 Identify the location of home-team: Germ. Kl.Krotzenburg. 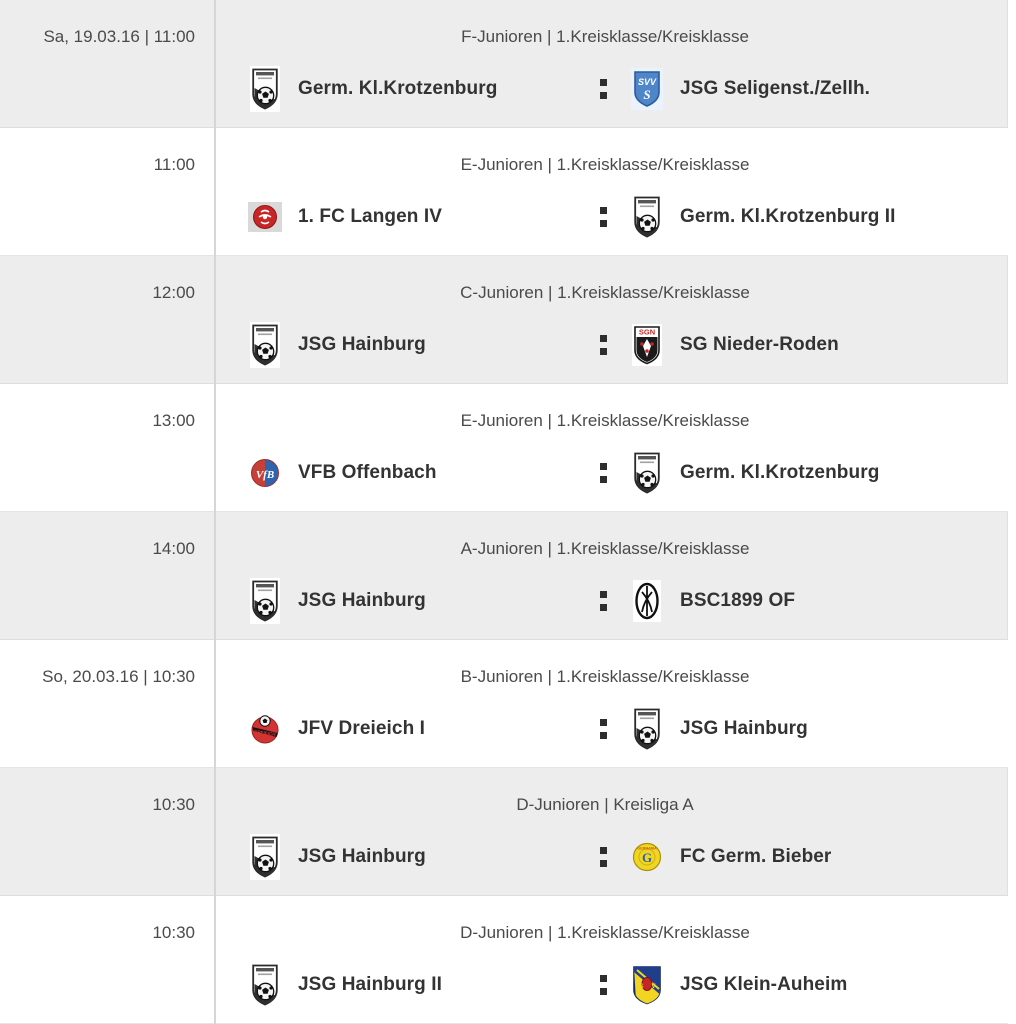
(407, 89).